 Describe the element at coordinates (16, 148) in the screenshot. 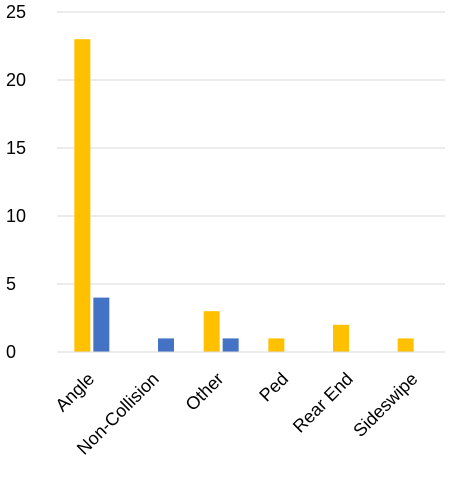

I see `y-tick-label: 15` at that location.